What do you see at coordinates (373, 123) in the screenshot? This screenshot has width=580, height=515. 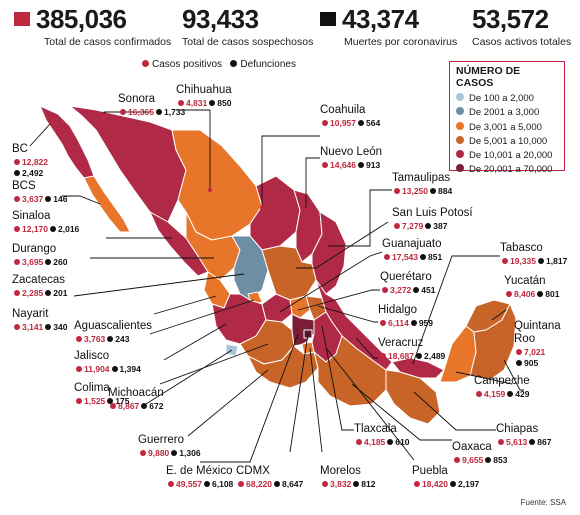 I see `state-deaths: 564` at bounding box center [373, 123].